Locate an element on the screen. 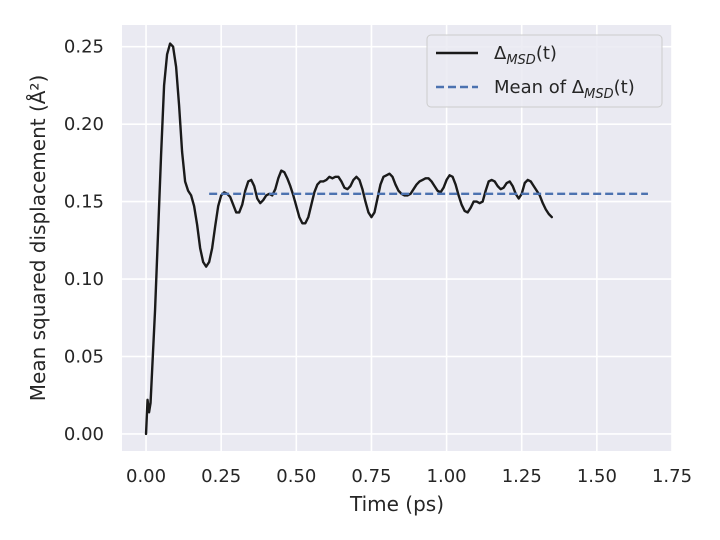 This screenshot has height=540, width=720. x-tick-label: 0.50 is located at coordinates (296, 476).